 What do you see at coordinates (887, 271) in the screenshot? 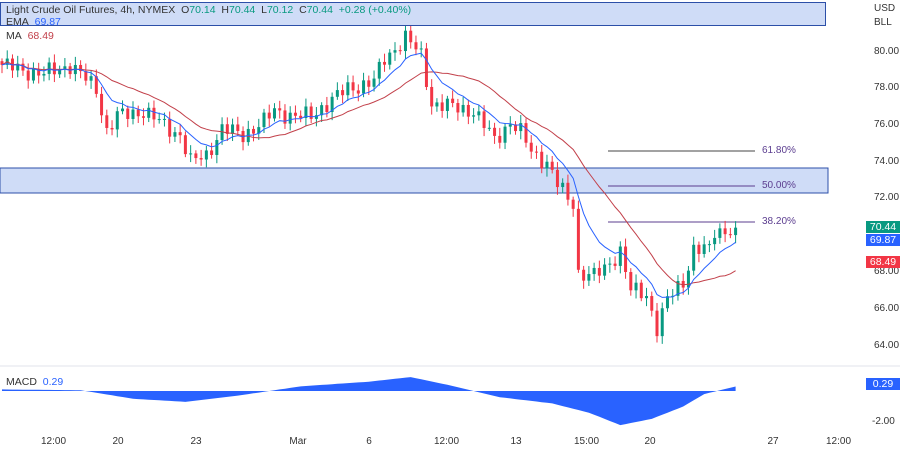
I see `price-tick: 68.00` at bounding box center [887, 271].